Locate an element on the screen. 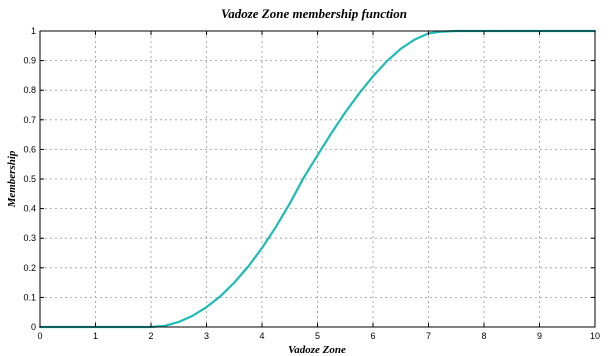 Image resolution: width=611 pixels, height=356 pixels. y-tick-label: 0.8 is located at coordinates (29, 90).